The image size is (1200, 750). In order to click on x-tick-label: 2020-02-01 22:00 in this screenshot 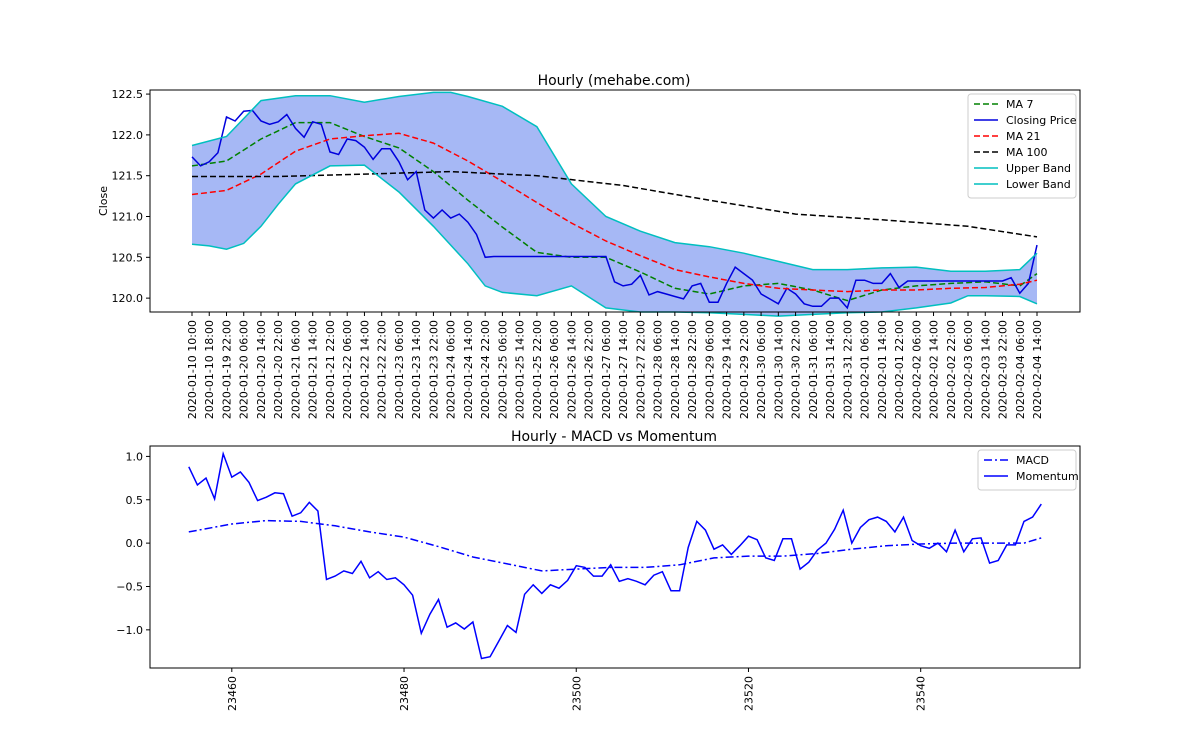, I will do `click(899, 369)`.